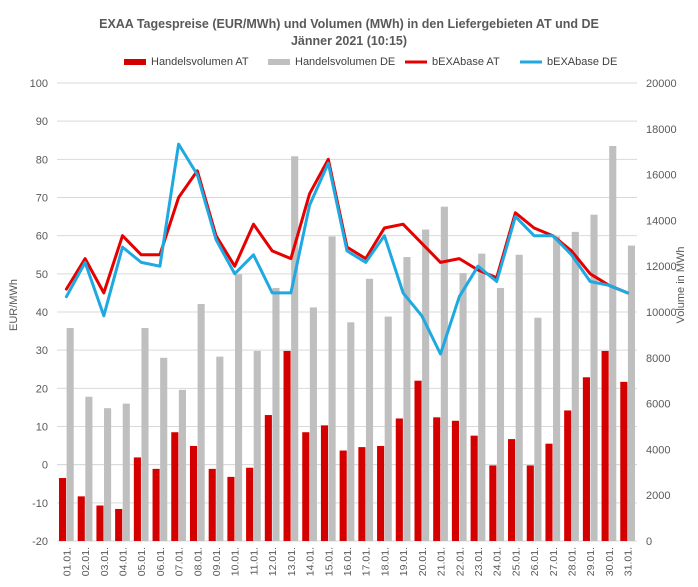  I want to click on y-left-tick-label: 20, so click(42, 389).